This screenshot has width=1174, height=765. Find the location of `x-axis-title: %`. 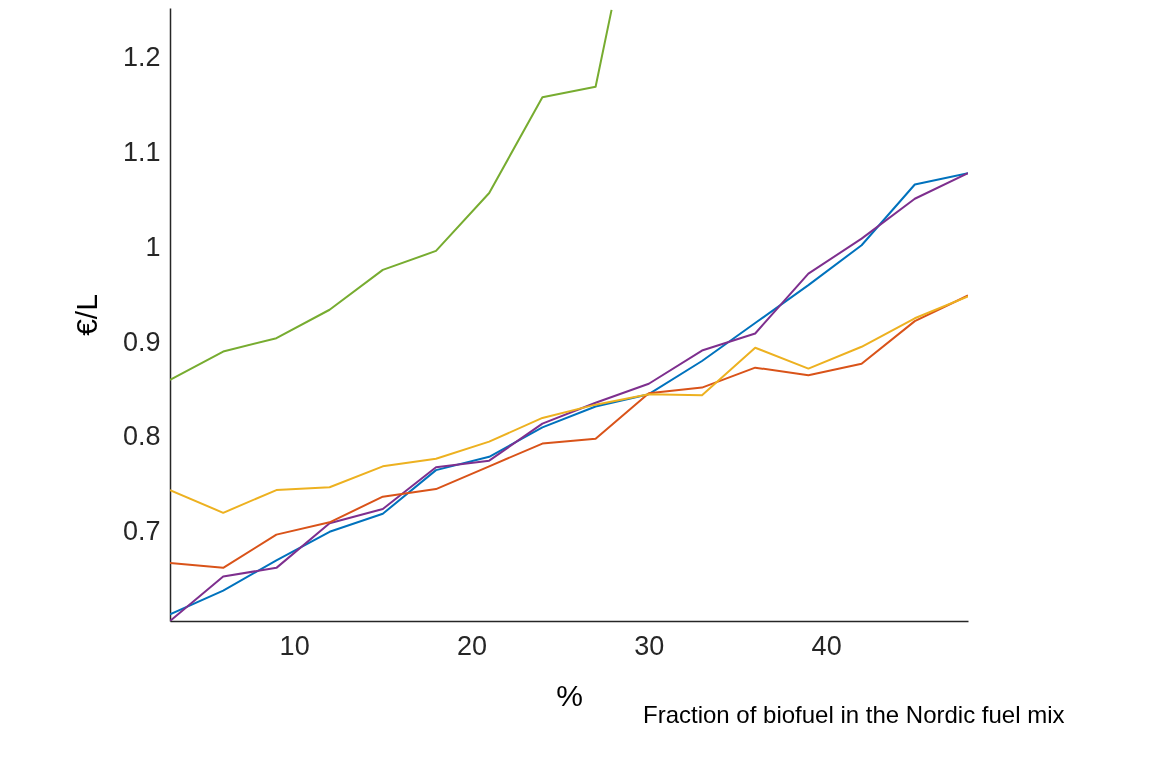

x-axis-title: % is located at coordinates (569, 695).